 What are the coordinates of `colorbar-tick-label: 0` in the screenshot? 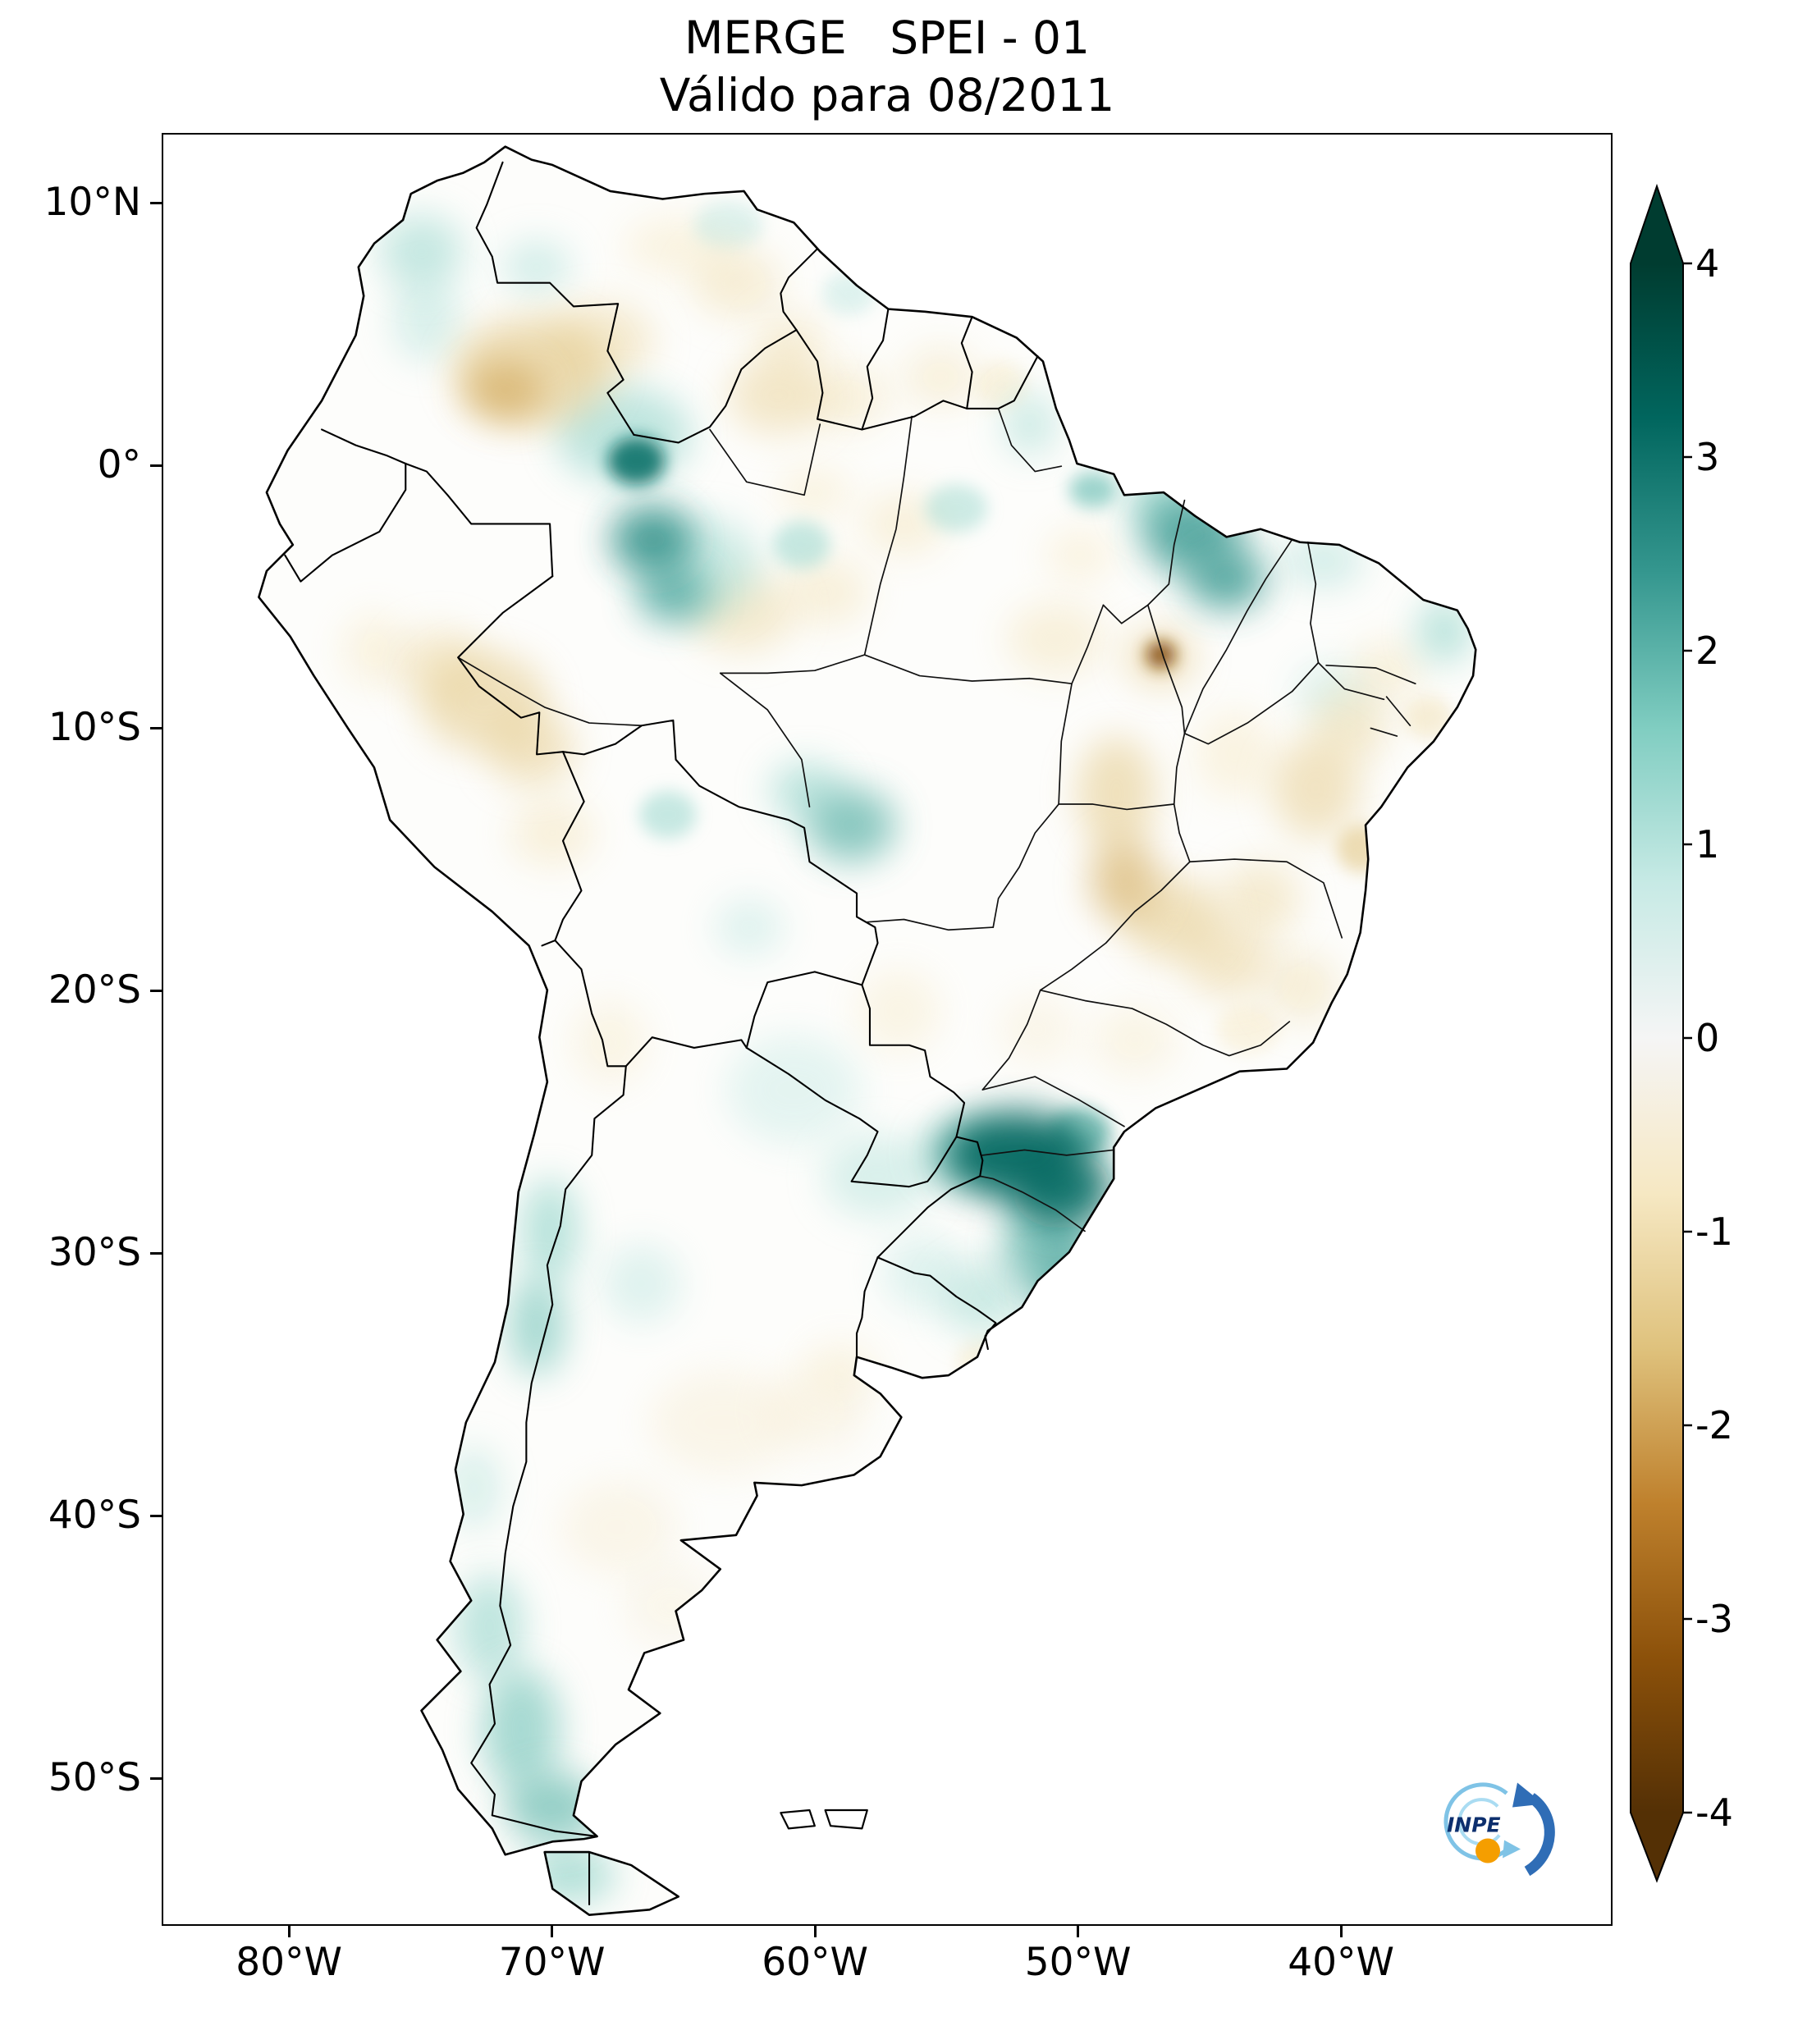 It's located at (1707, 1038).